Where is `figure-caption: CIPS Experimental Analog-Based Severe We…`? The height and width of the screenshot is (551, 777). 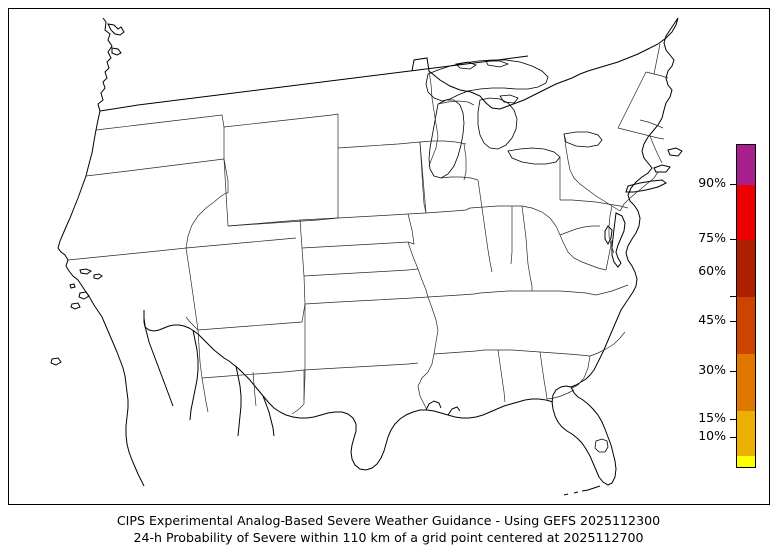
figure-caption: CIPS Experimental Analog-Based Severe We… is located at coordinates (388, 529).